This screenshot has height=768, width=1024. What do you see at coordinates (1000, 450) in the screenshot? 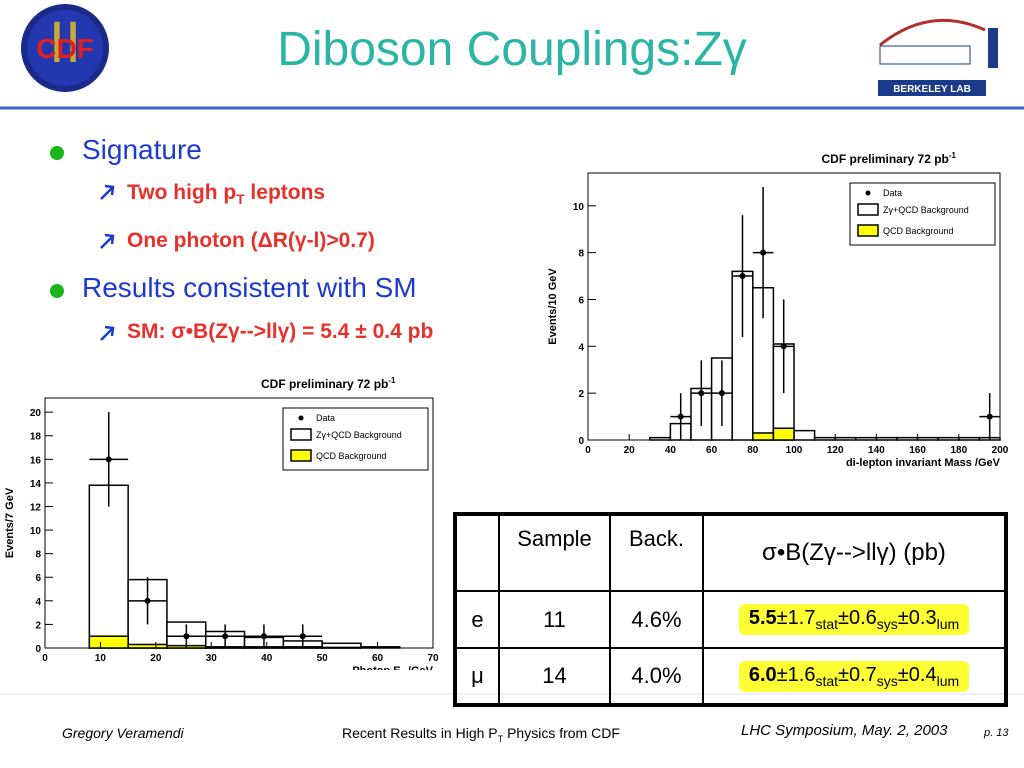
I see `x-tick-label: 200` at bounding box center [1000, 450].